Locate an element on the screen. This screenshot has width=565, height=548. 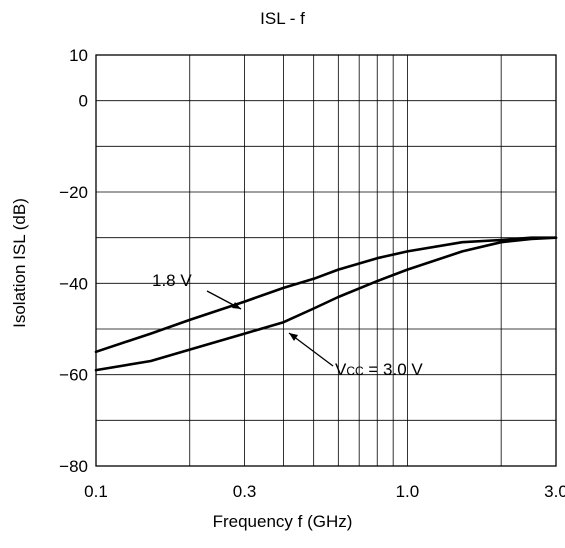
label-vcc: VCC = 3.0 V is located at coordinates (379, 369).